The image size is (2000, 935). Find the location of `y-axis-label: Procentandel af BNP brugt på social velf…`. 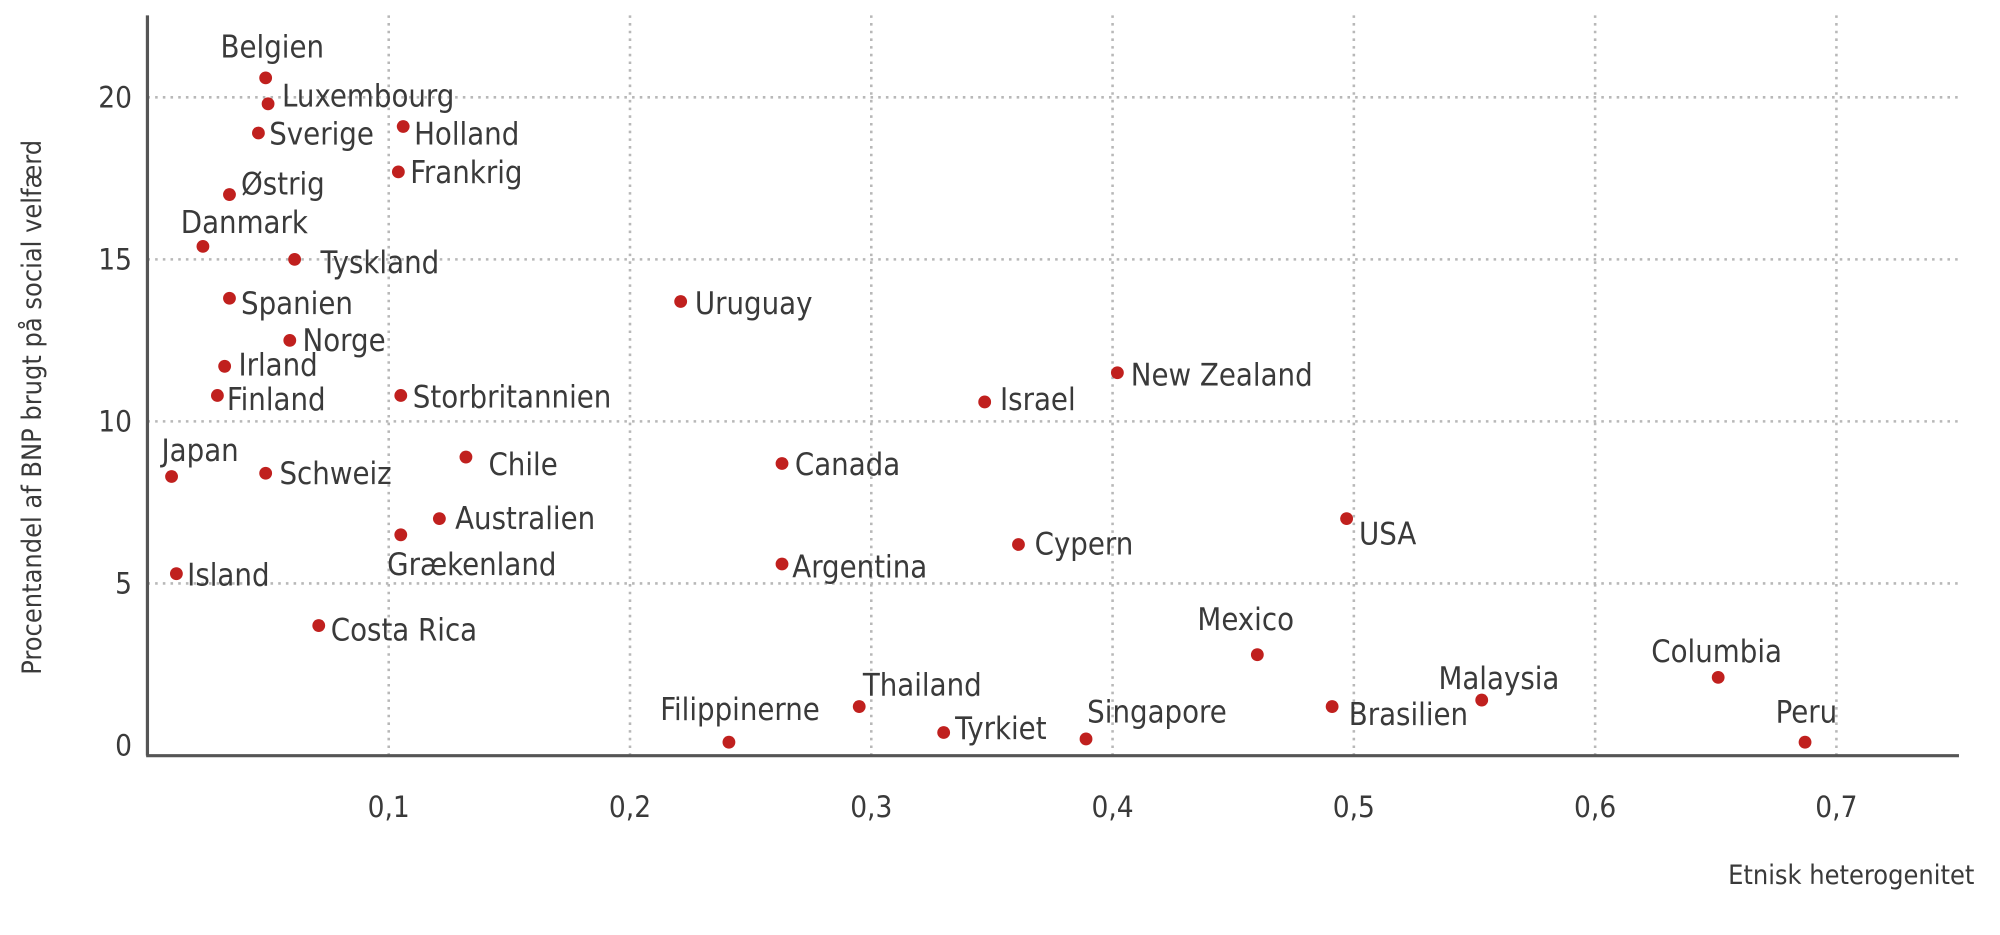

y-axis-label: Procentandel af BNP brugt på social velf… is located at coordinates (32, 407).